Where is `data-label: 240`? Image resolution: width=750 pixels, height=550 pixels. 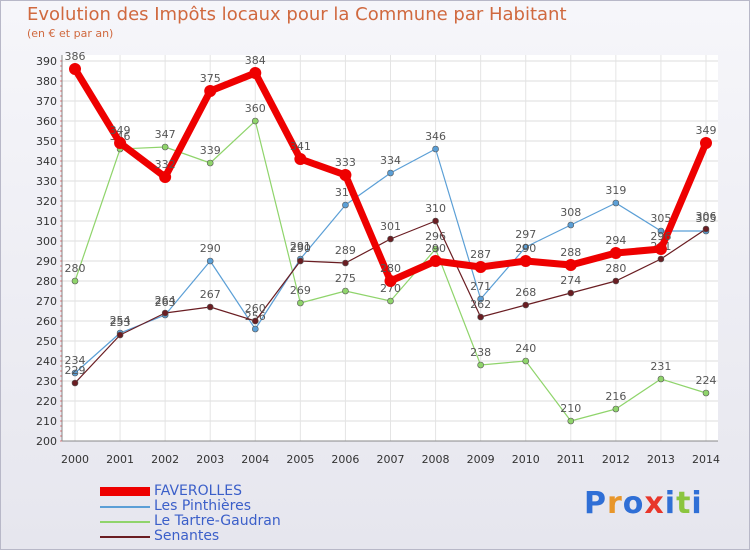
data-label: 240 is located at coordinates (525, 348).